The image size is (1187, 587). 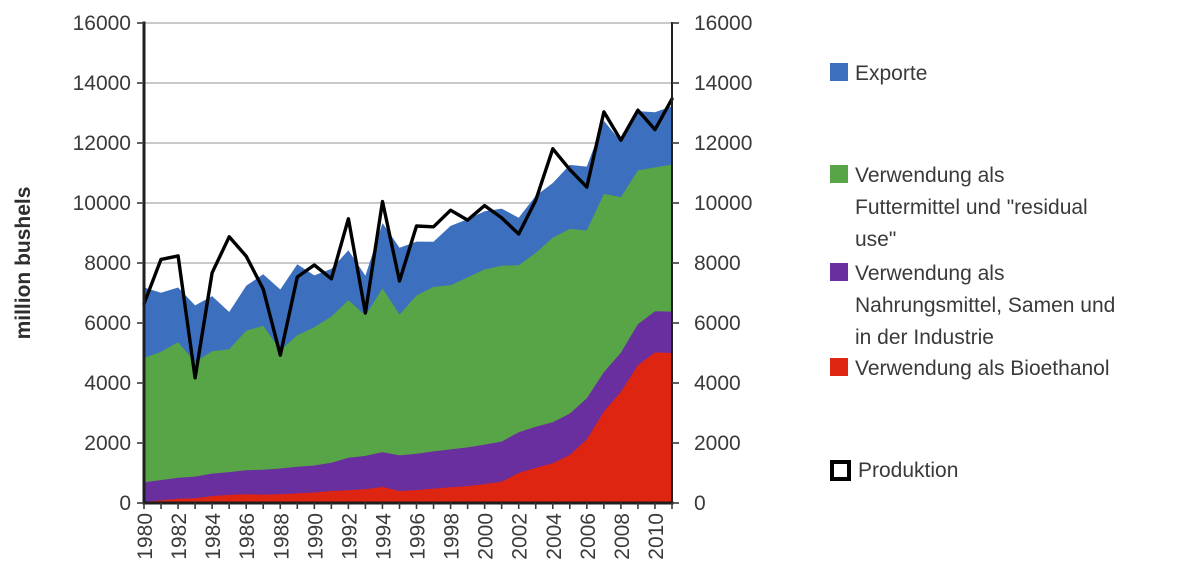 I want to click on legend-label-exporte: Exporte, so click(x=891, y=74).